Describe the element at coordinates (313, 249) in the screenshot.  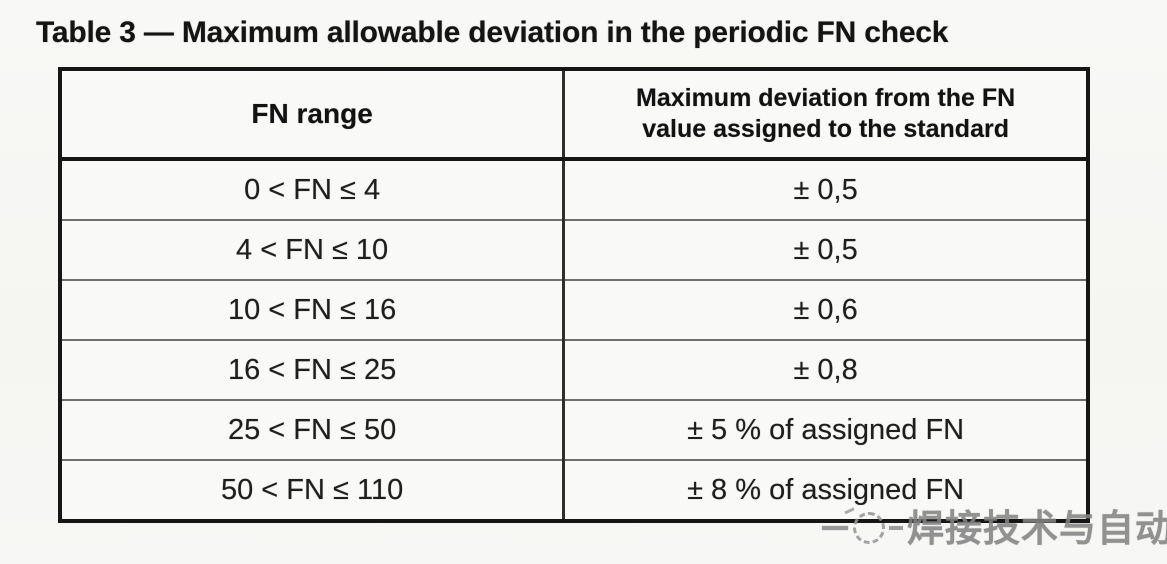
I see `fn-range-cell: 4 < FN ≤ 10` at that location.